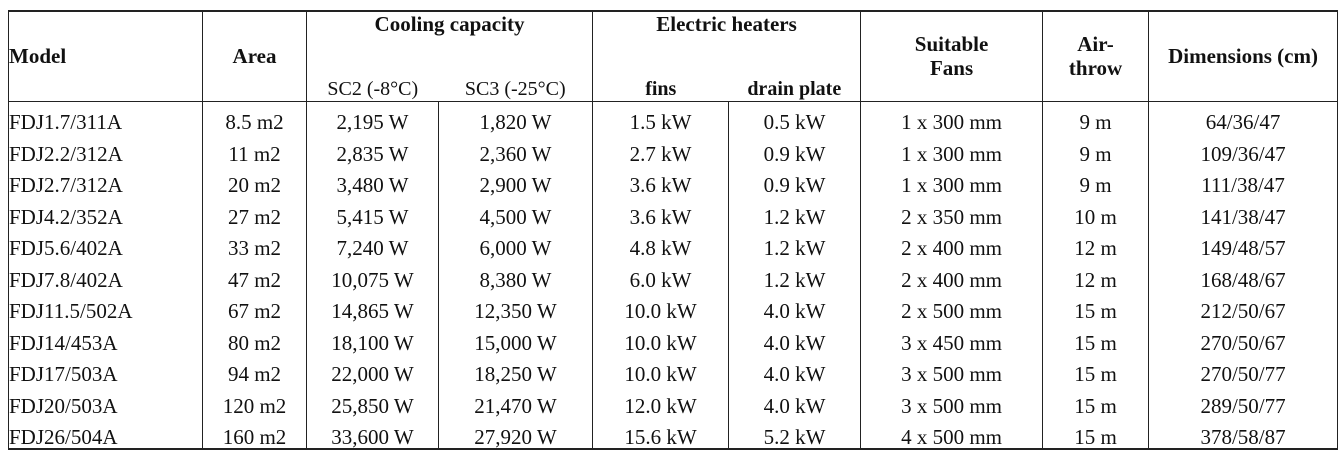 The width and height of the screenshot is (1344, 462). What do you see at coordinates (372, 275) in the screenshot?
I see `cell-cooling-sc2: 10,075 W` at bounding box center [372, 275].